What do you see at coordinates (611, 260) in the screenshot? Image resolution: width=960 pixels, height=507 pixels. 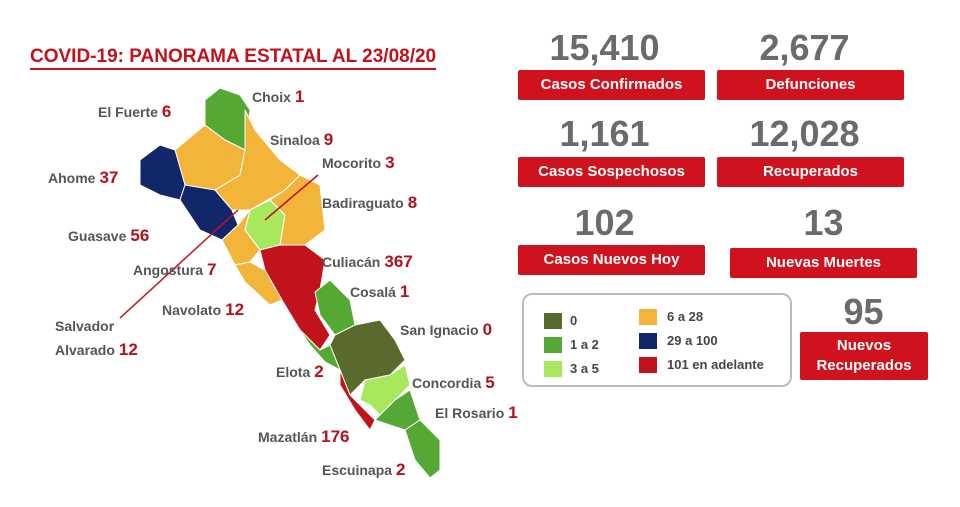 I see `stat-label: Casos Nuevos Hoy` at bounding box center [611, 260].